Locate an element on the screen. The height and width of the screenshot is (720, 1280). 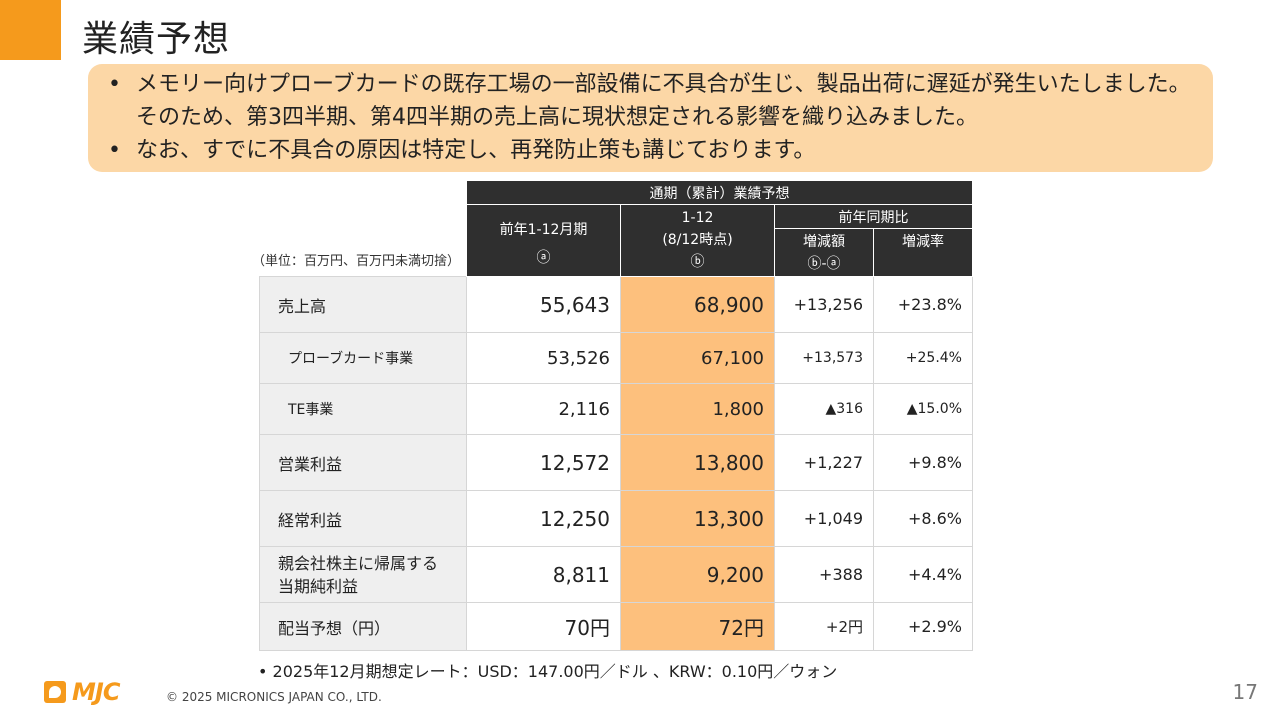
row-label: 営業利益 is located at coordinates (363, 462).